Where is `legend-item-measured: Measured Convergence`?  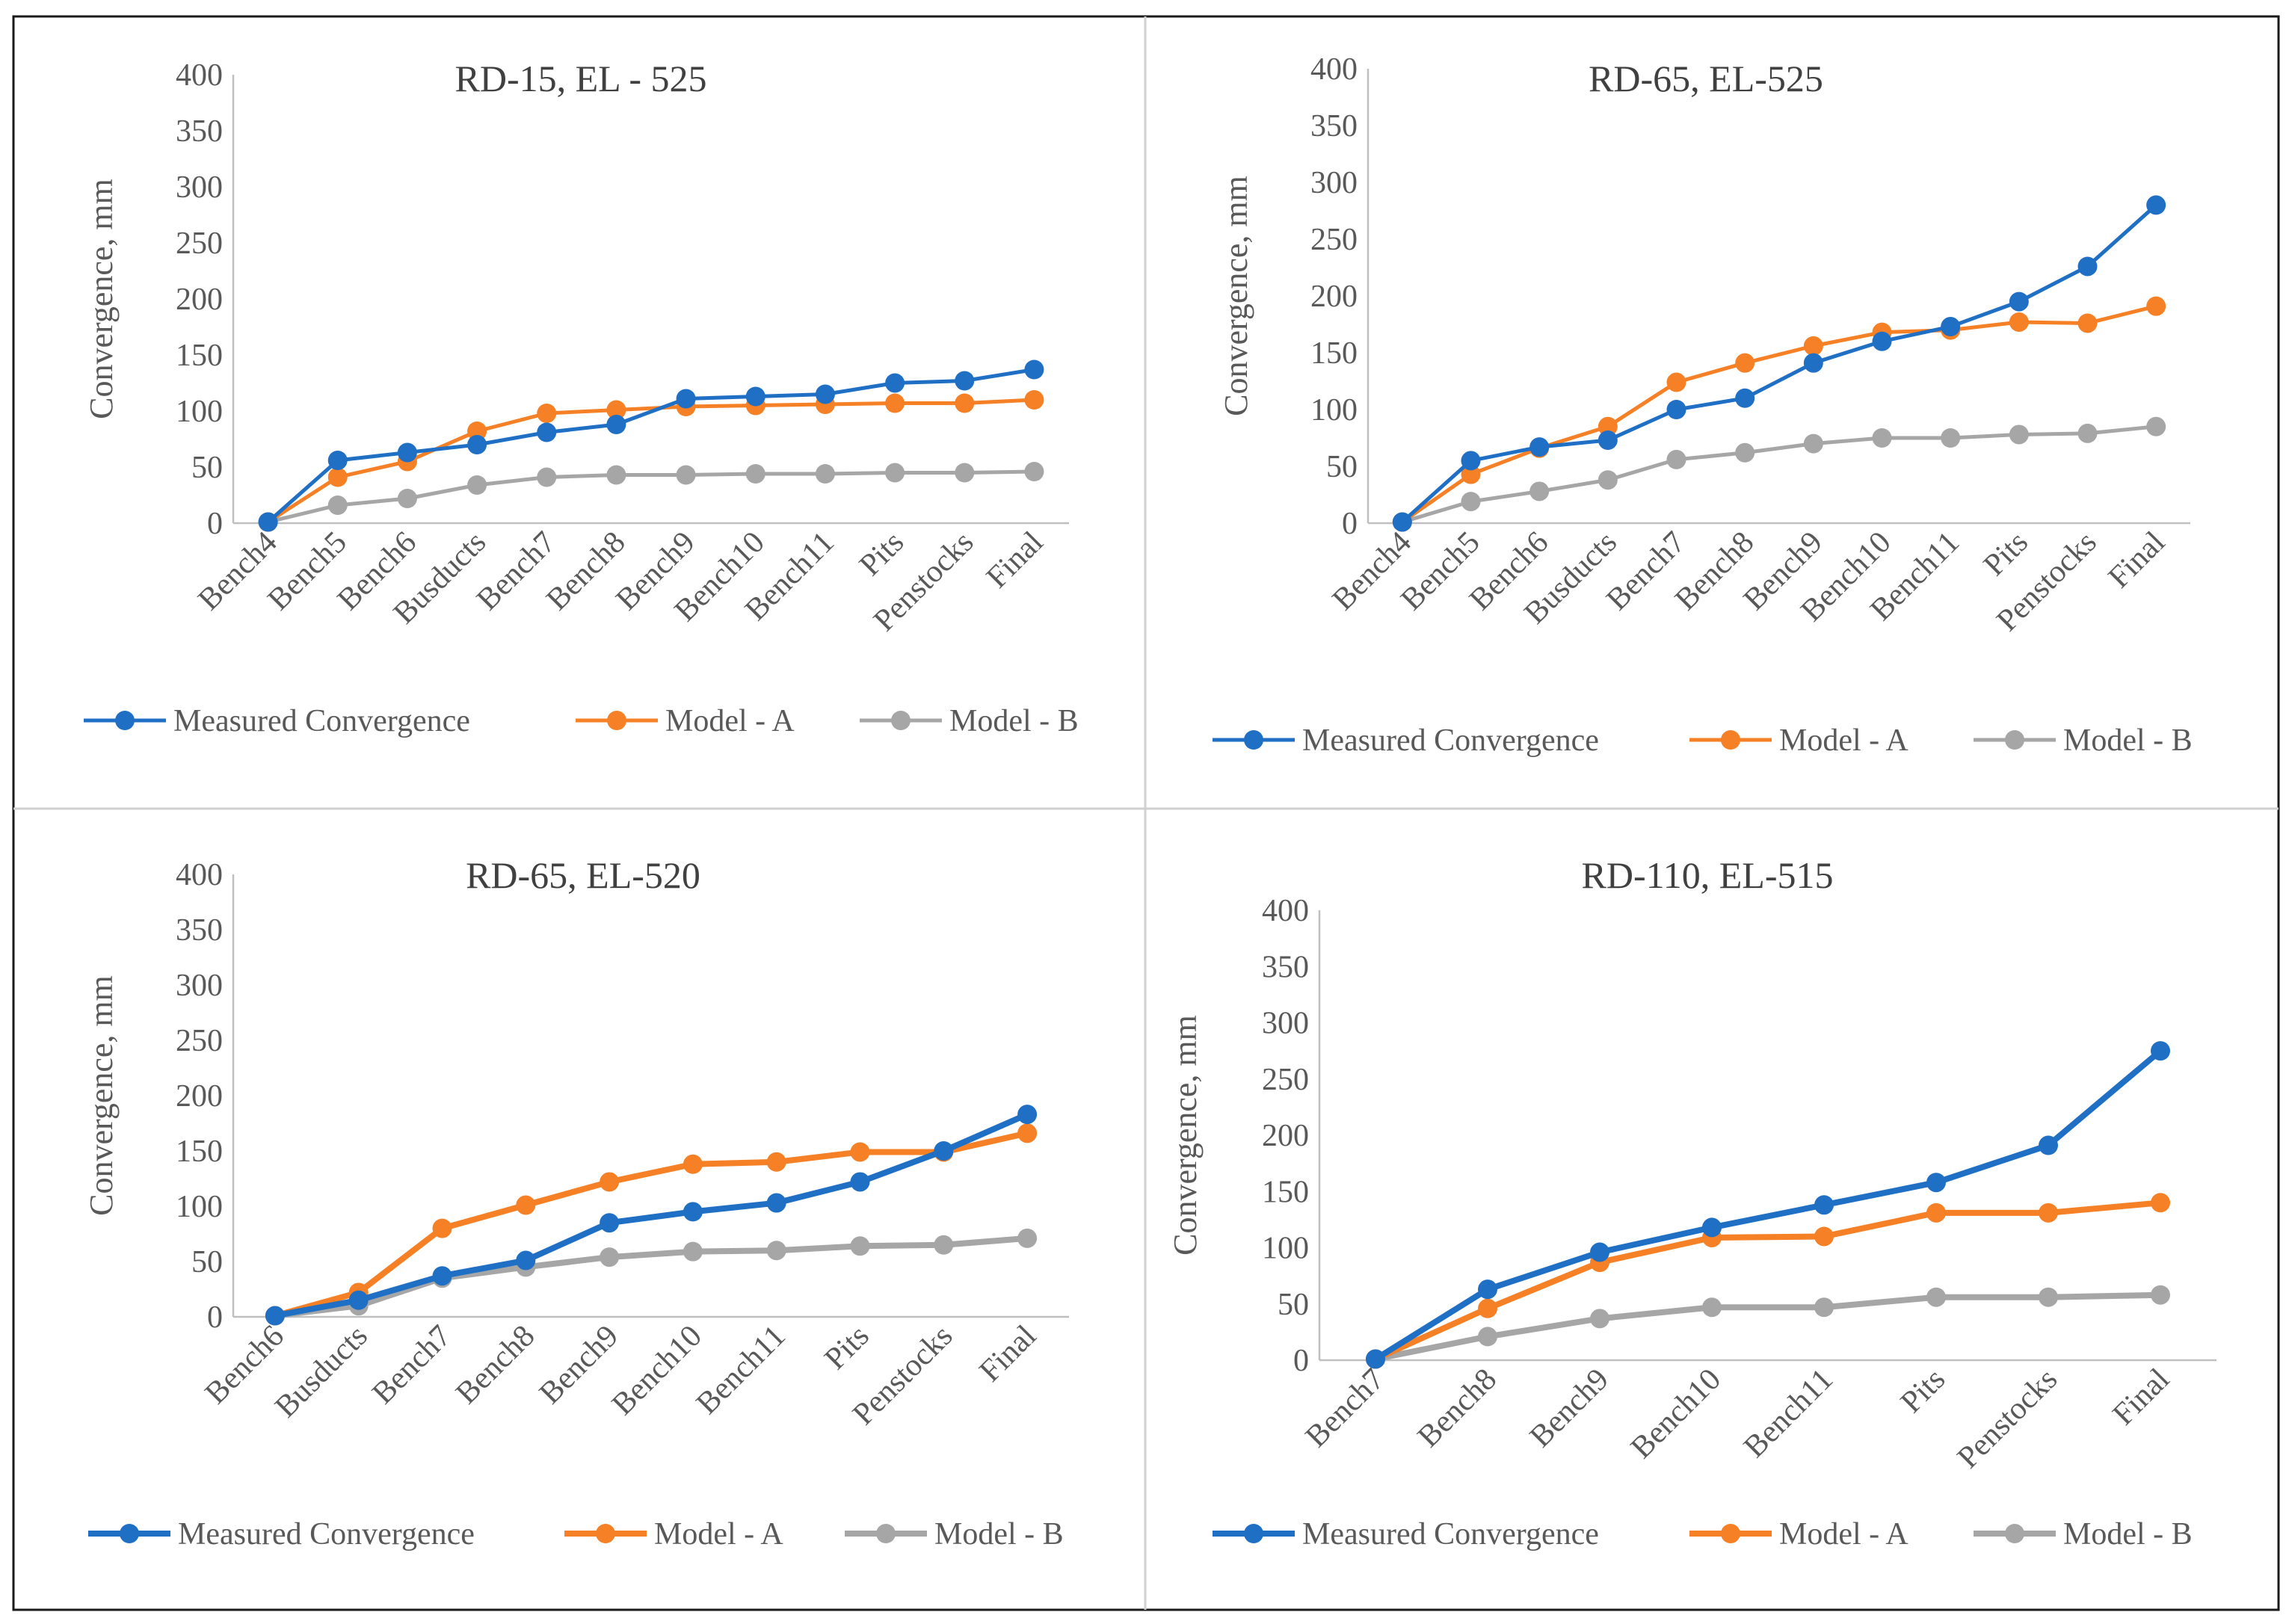 legend-item-measured: Measured Convergence is located at coordinates (1406, 740).